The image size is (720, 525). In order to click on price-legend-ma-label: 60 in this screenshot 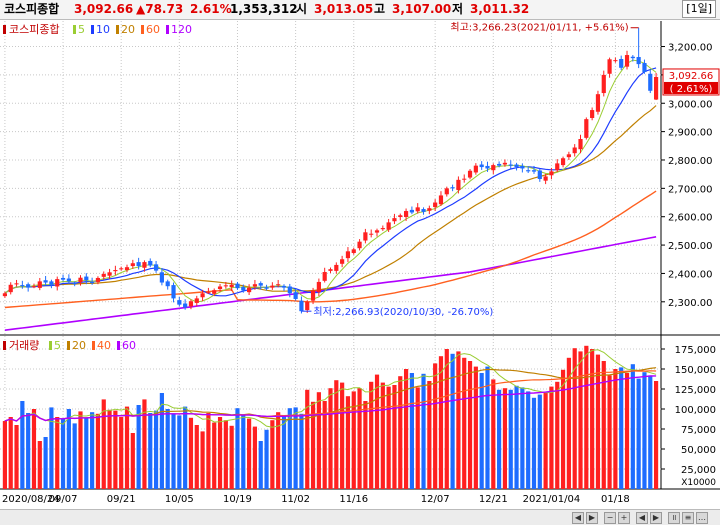, I will do `click(153, 29)`.